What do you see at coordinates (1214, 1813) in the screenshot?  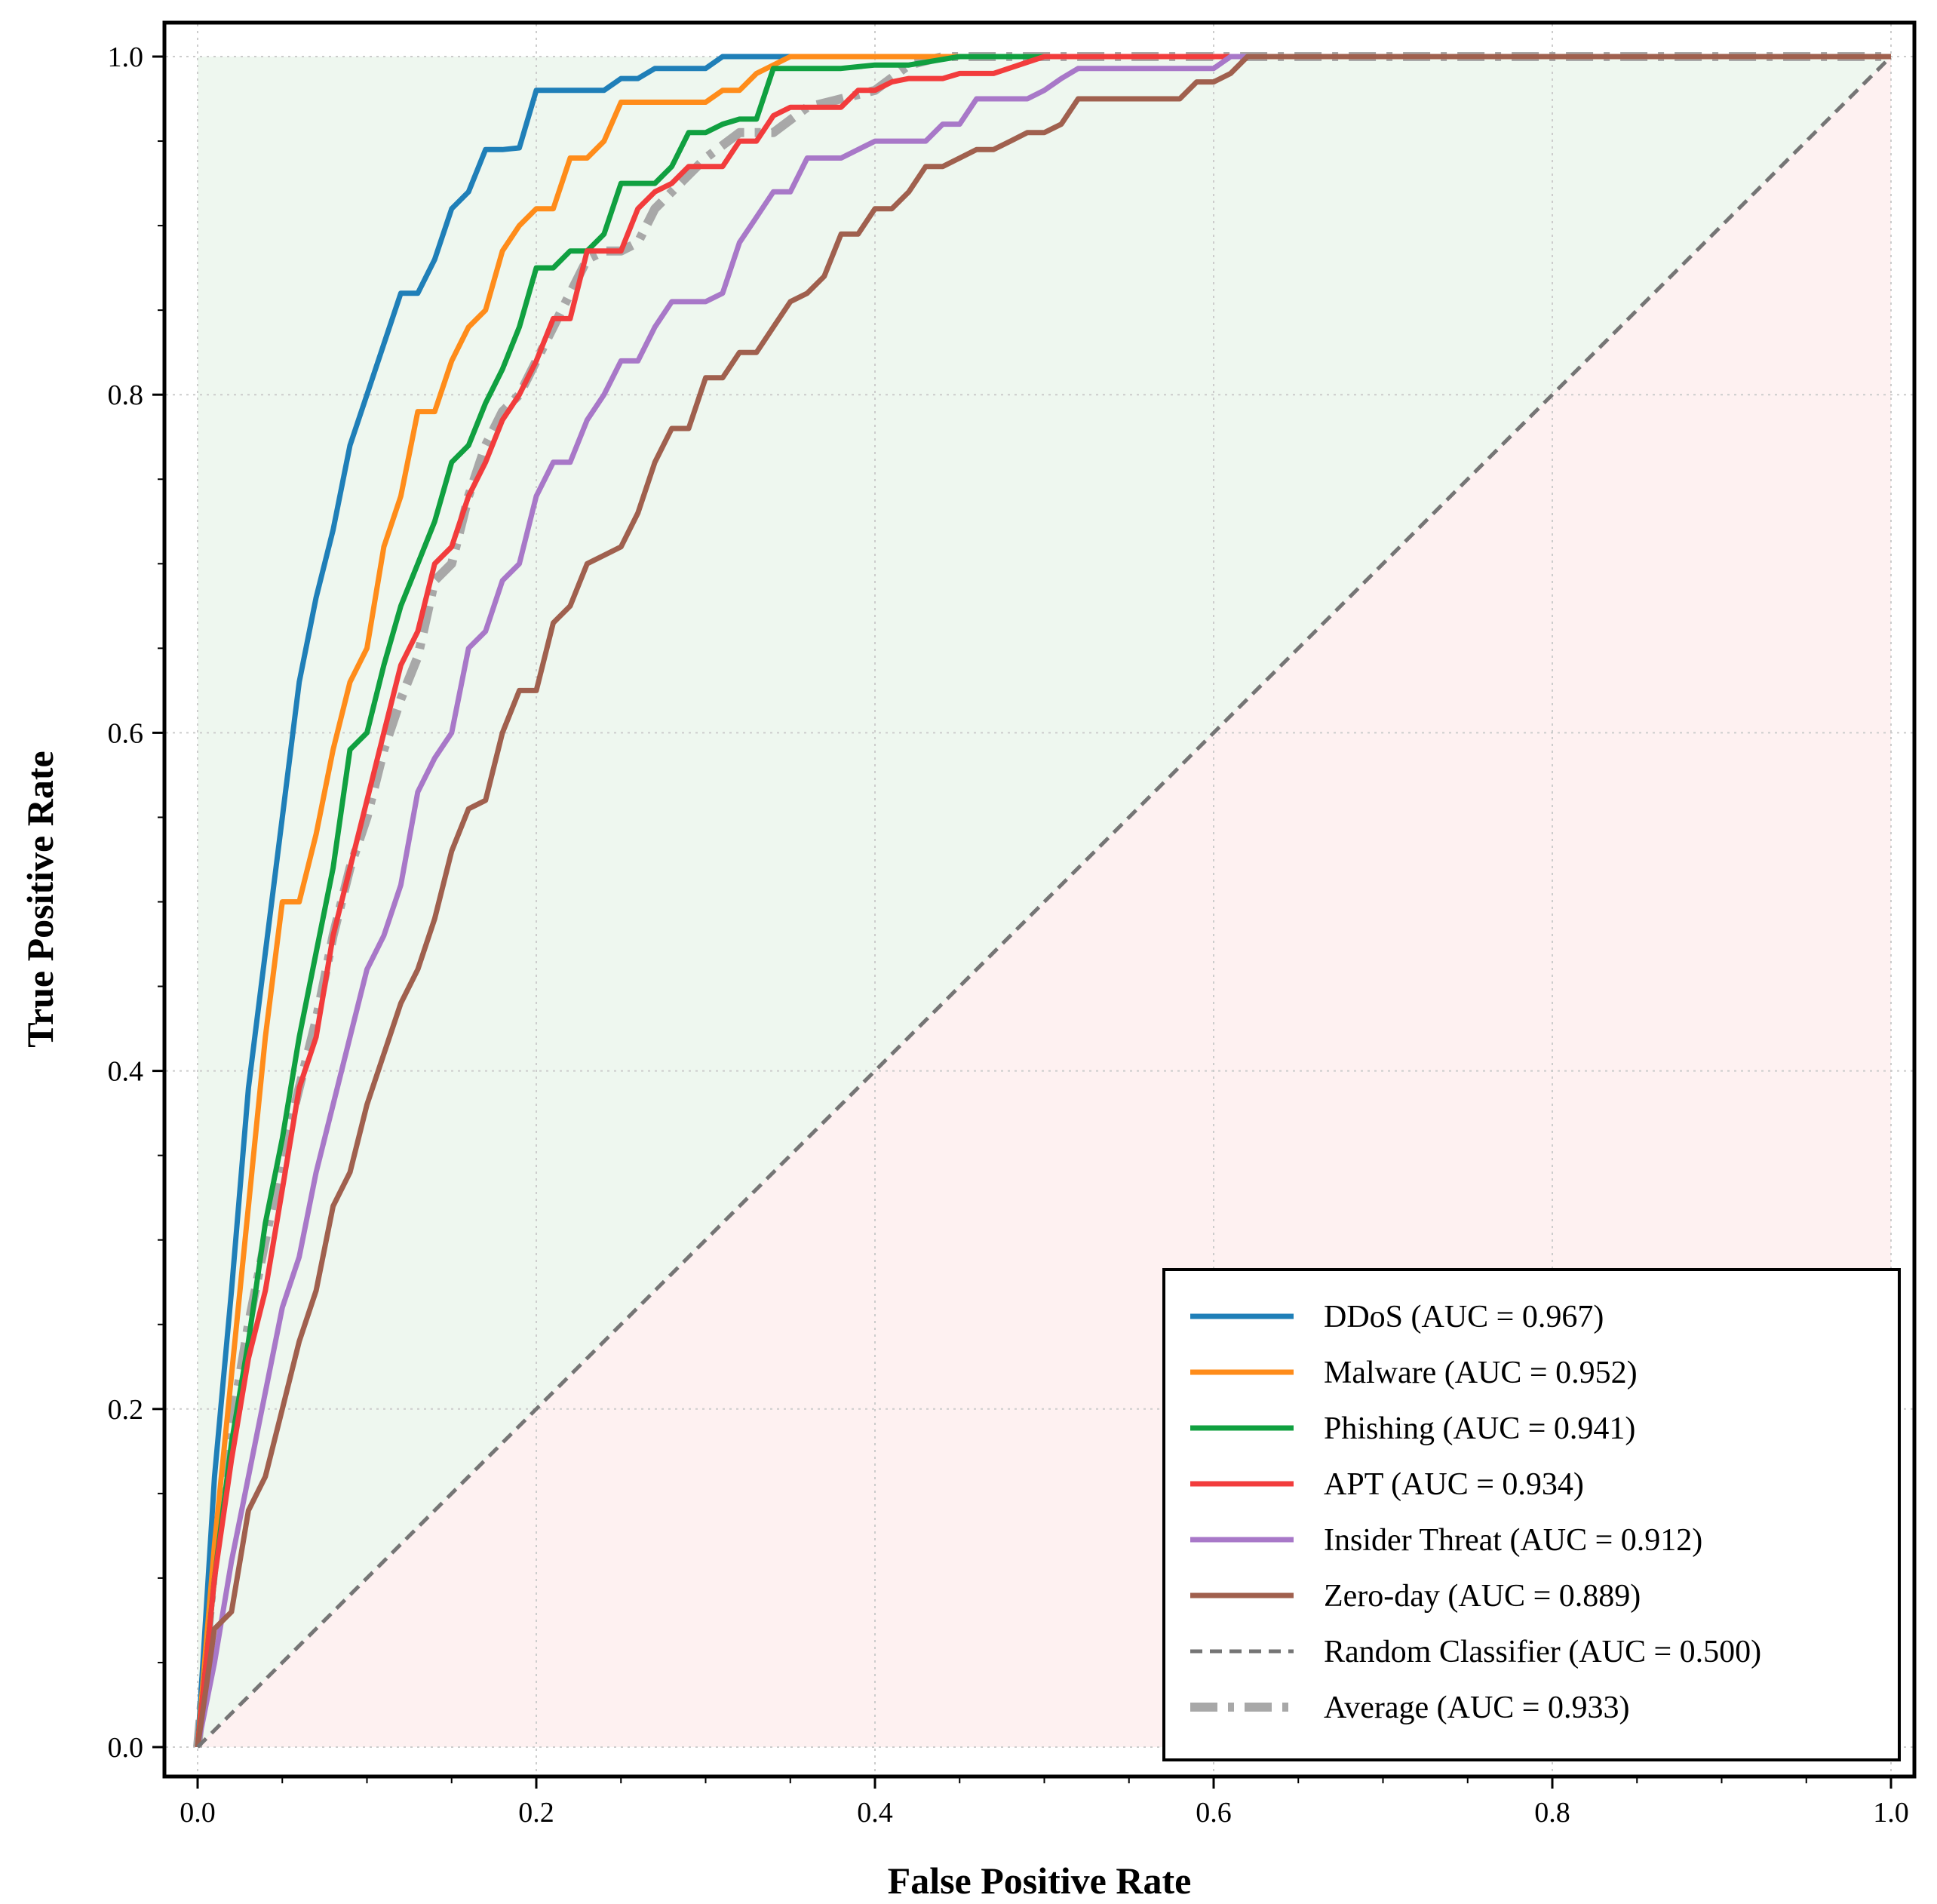 I see `x-tick-label: 0.6` at bounding box center [1214, 1813].